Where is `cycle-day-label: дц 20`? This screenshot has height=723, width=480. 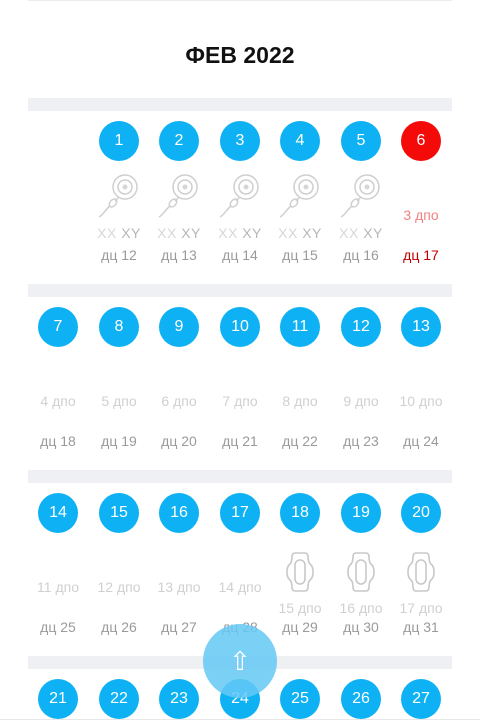
cycle-day-label: дц 20 is located at coordinates (179, 441).